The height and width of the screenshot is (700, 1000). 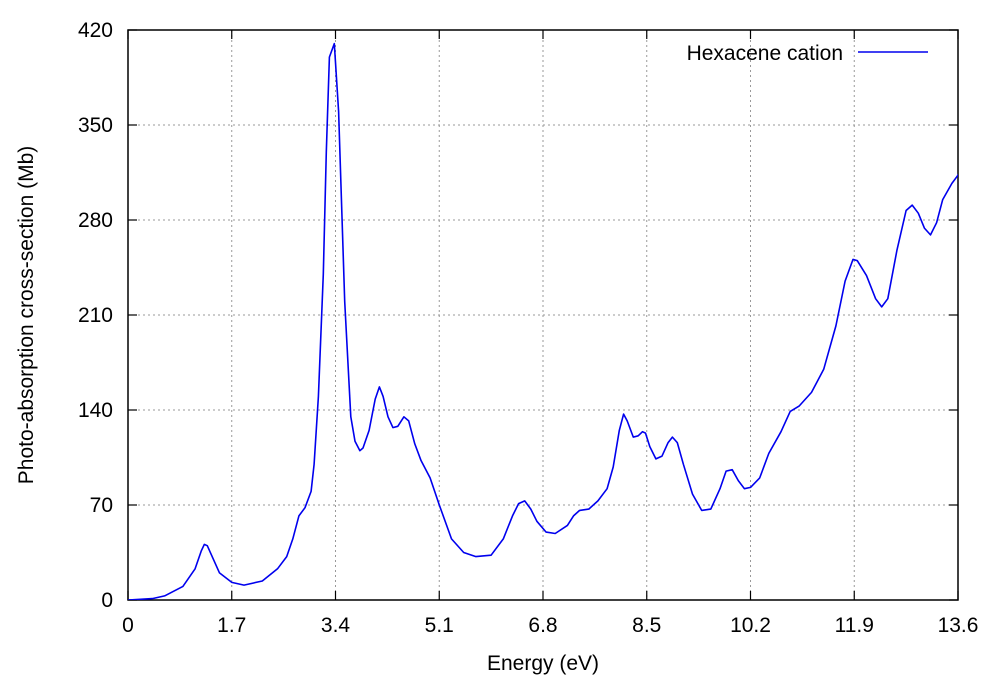 What do you see at coordinates (765, 53) in the screenshot?
I see `legend-label: Hexacene cation` at bounding box center [765, 53].